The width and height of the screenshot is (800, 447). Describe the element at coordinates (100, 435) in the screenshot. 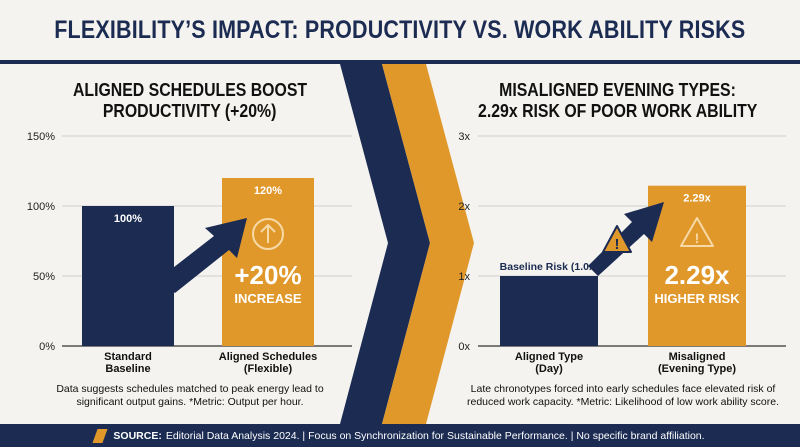

I see `slash-logo-icon` at that location.